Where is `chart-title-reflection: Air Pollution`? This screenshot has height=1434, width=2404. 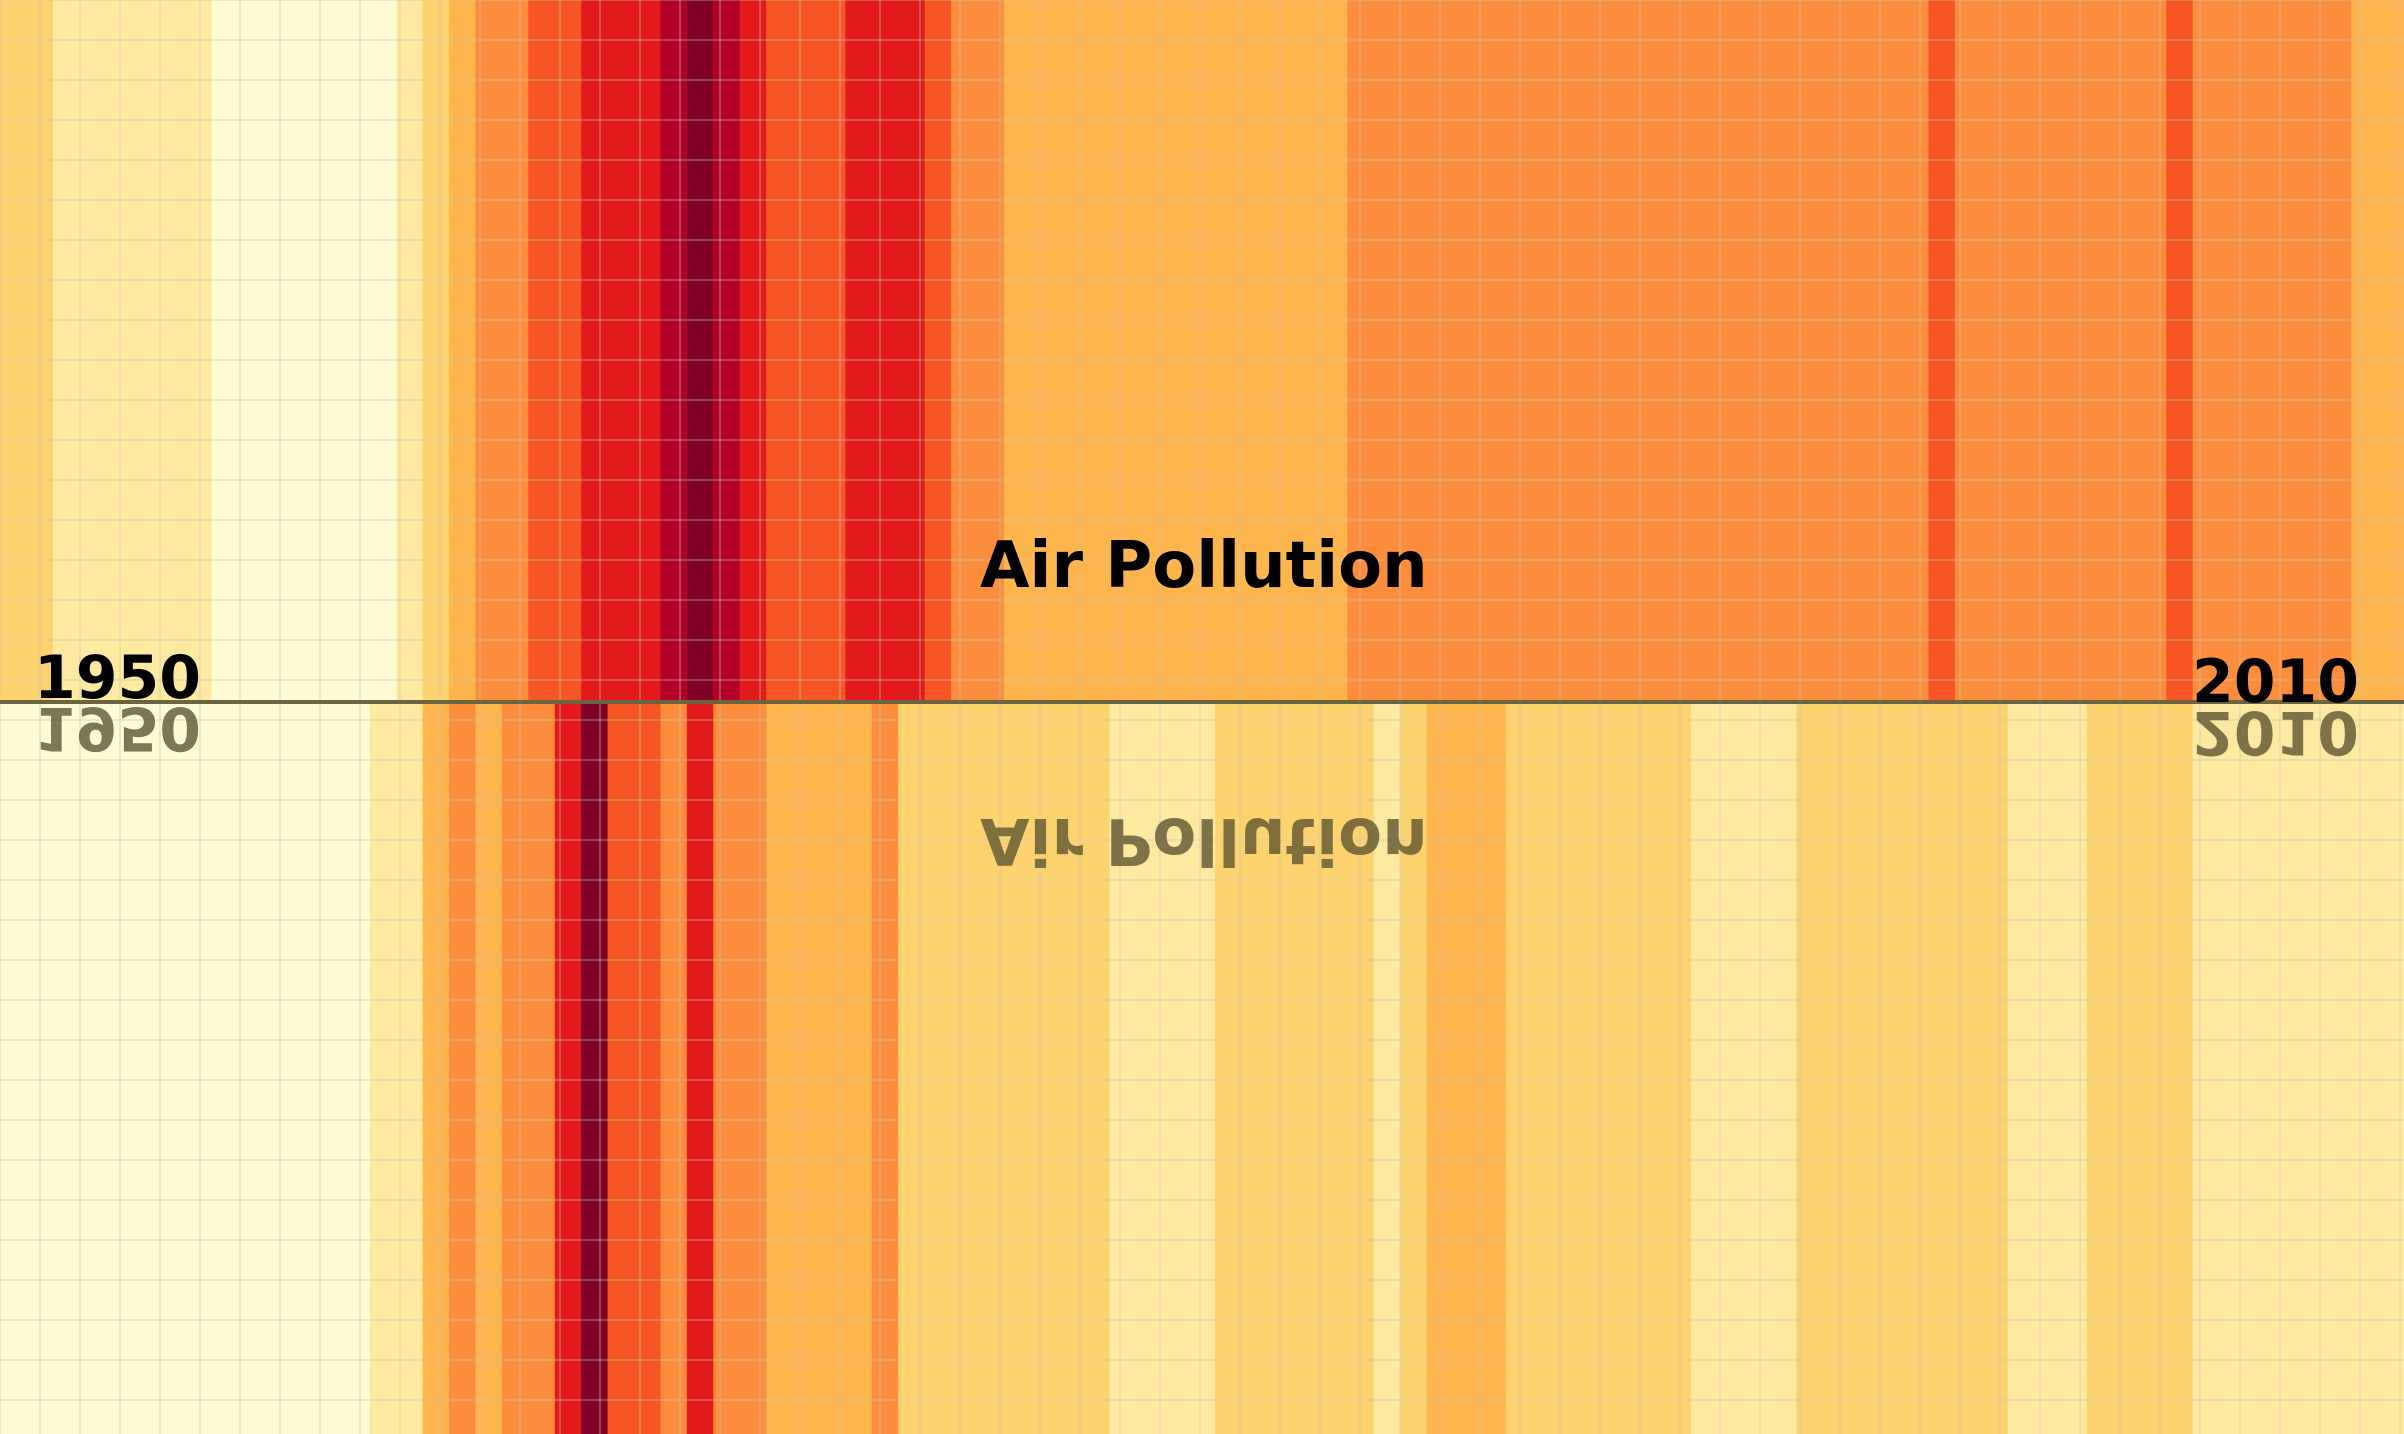
chart-title-reflection: Air Pollution is located at coordinates (1204, 840).